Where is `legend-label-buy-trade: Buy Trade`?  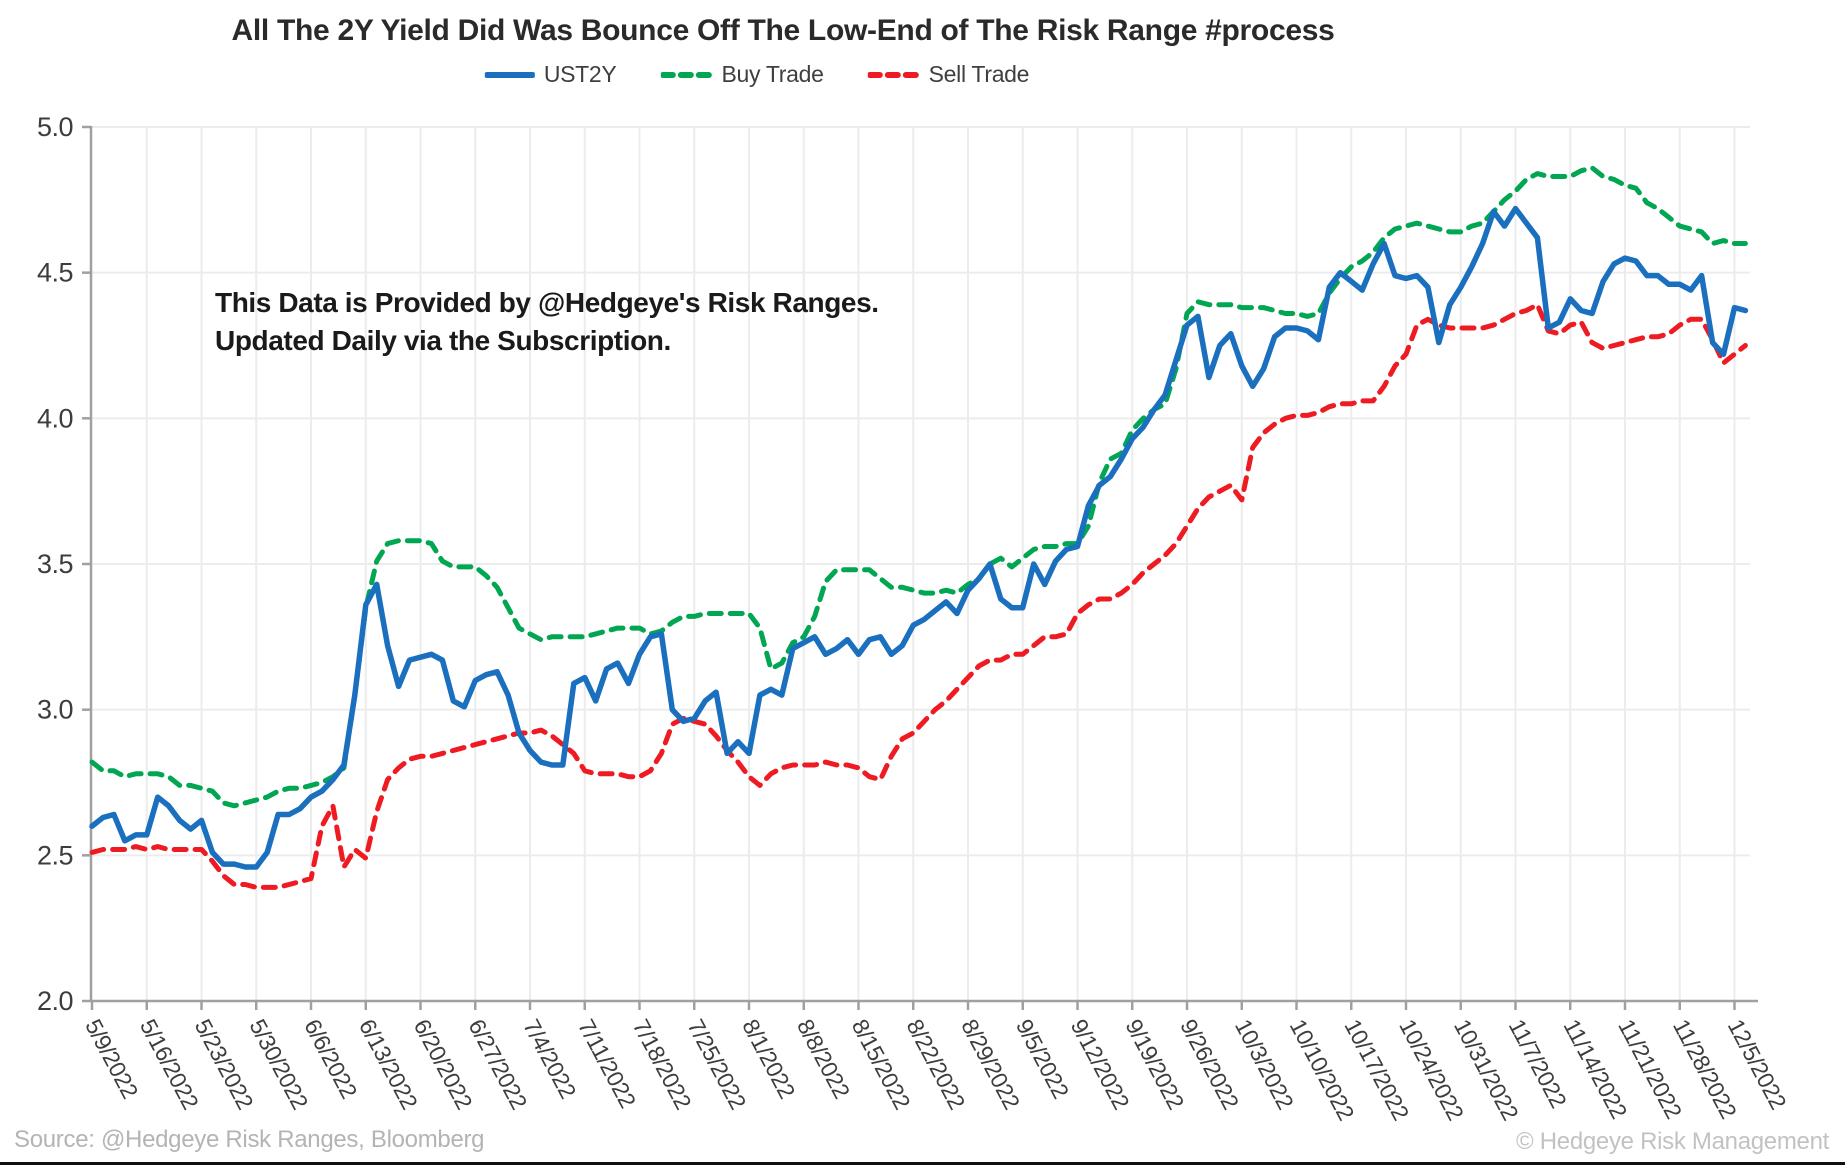
legend-label-buy-trade: Buy Trade is located at coordinates (772, 74).